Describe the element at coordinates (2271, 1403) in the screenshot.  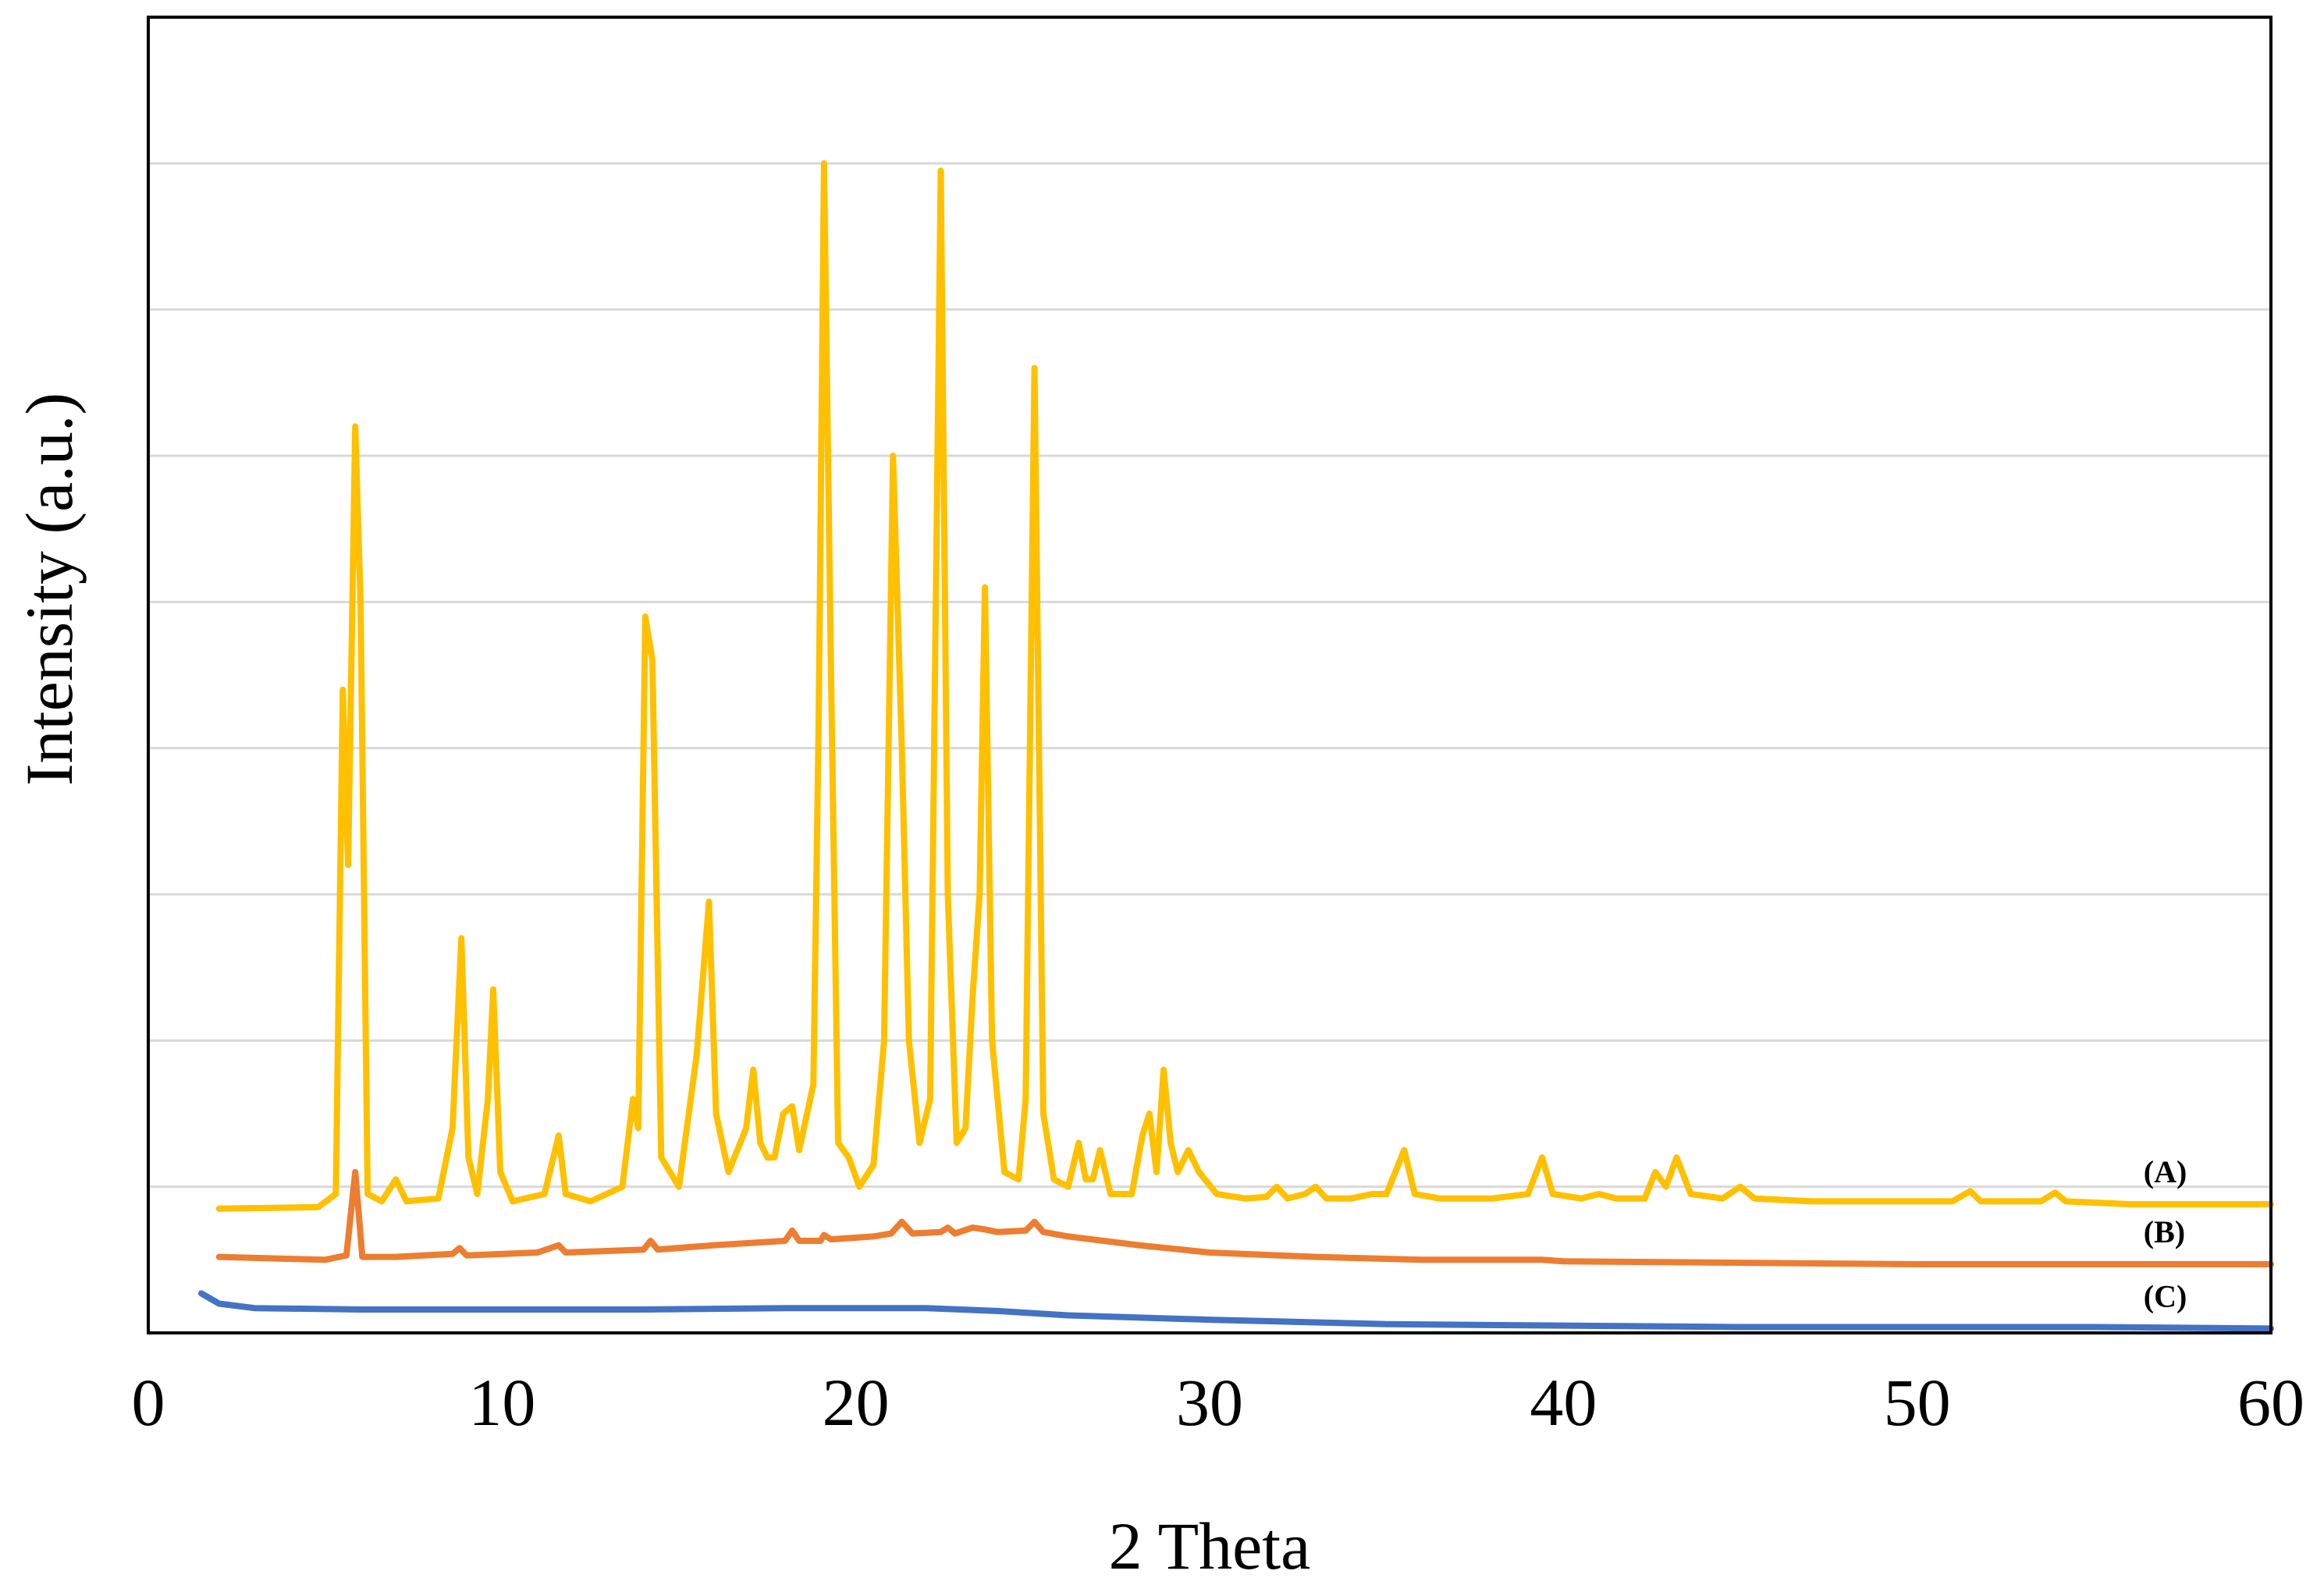
I see `x-tick-label: 60` at that location.